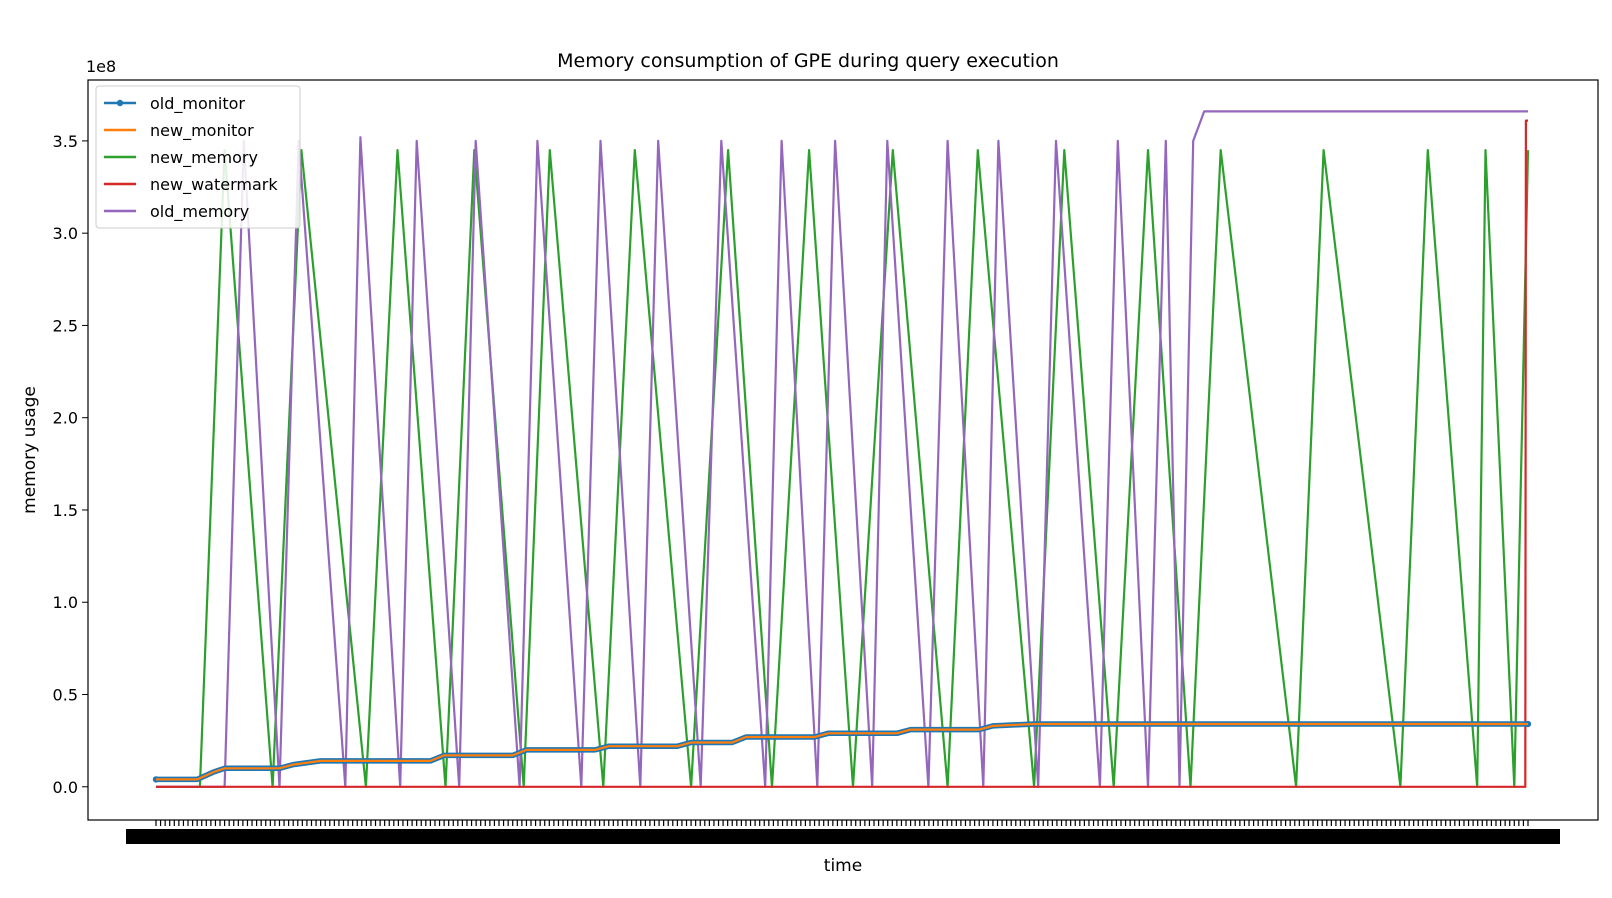 This screenshot has width=1612, height=898. Describe the element at coordinates (199, 212) in the screenshot. I see `legend-label-old_memory: old_memory` at that location.